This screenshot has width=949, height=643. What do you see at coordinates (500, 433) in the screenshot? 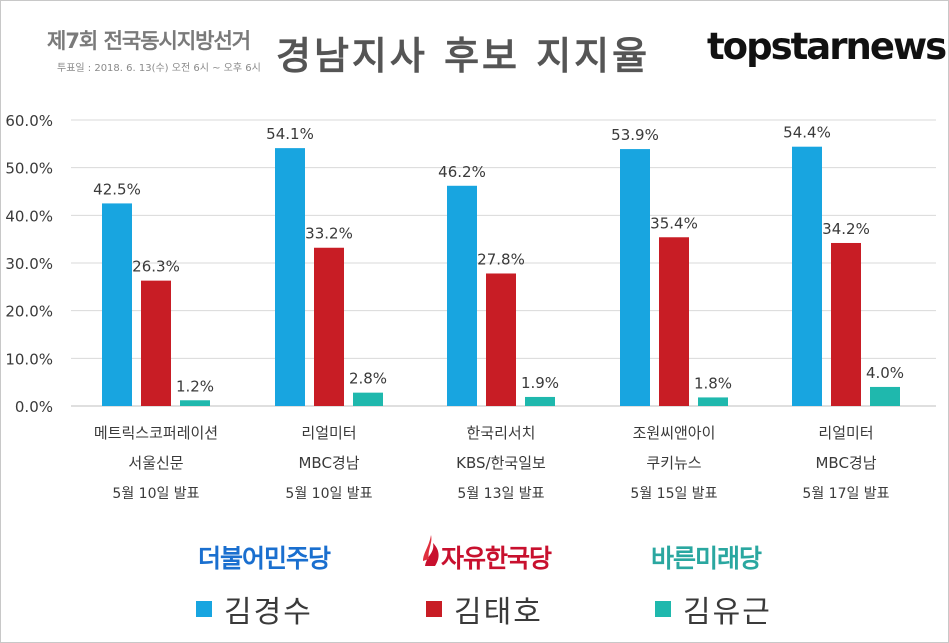
I see `x-tick-label: 한국리서치` at bounding box center [500, 433].